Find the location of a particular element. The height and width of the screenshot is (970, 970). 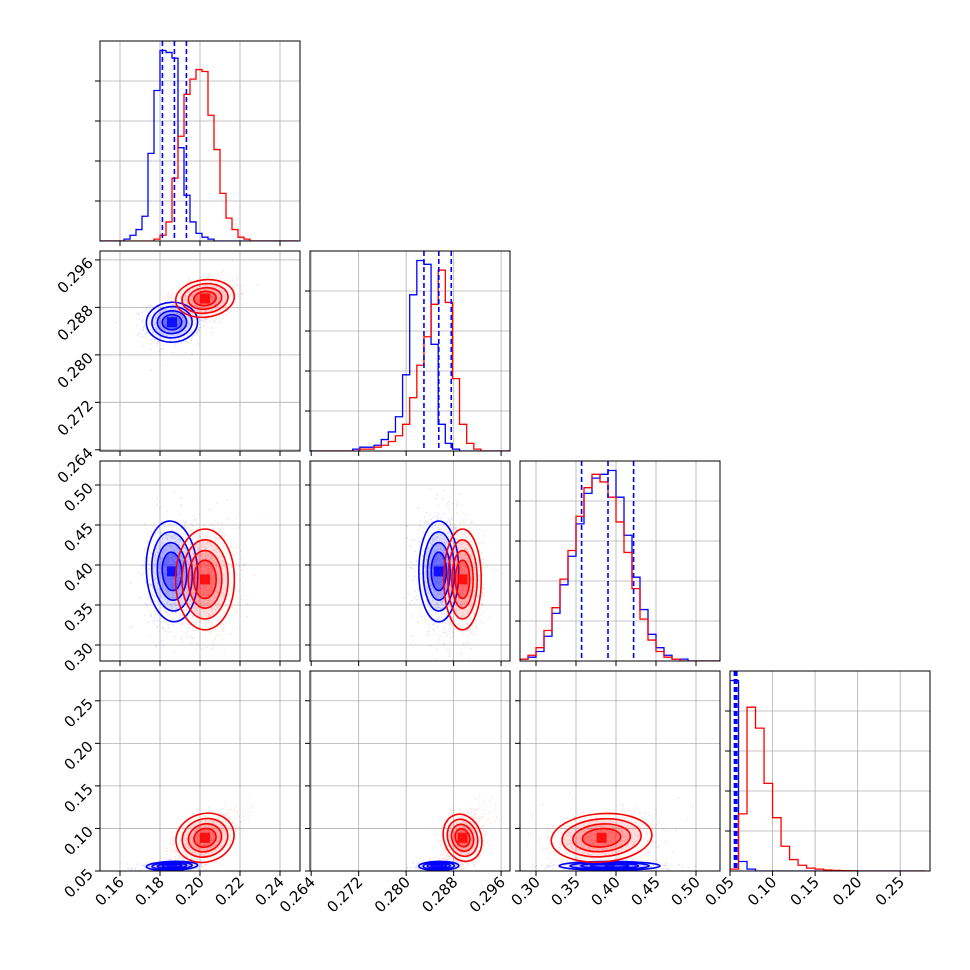

y-tick-label: 0.15 is located at coordinates (78, 798).